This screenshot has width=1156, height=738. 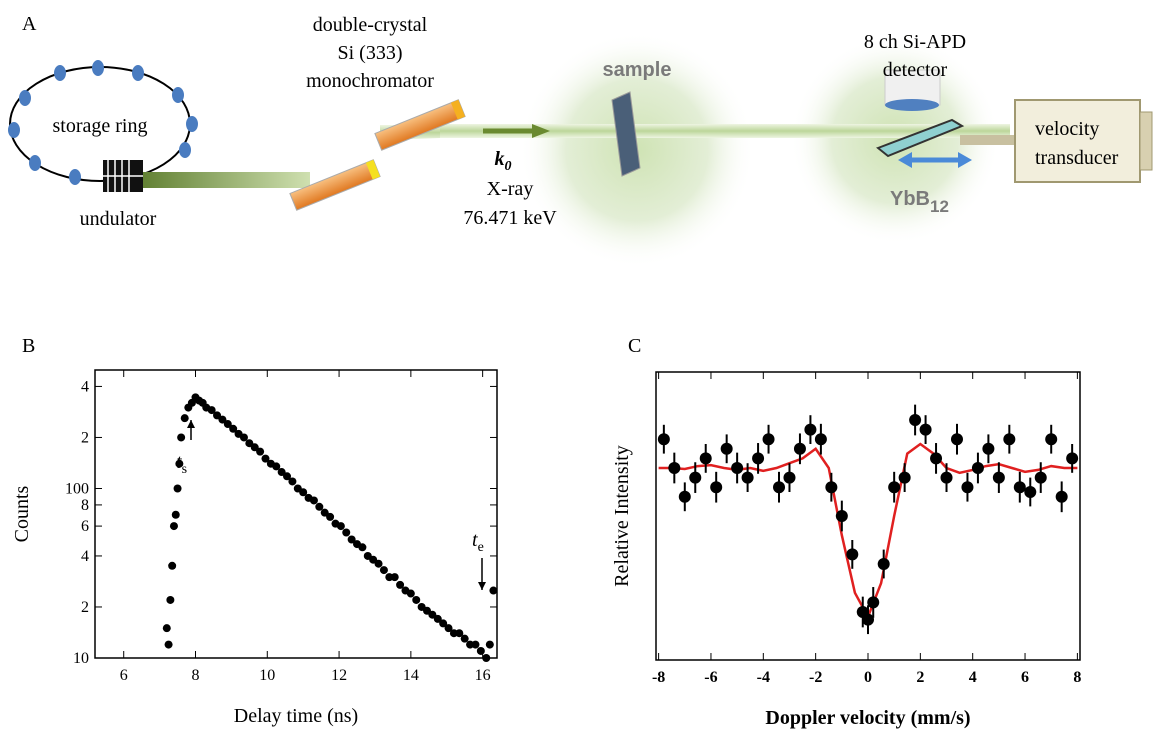 I want to click on y-tick-label: 10, so click(x=81, y=658).